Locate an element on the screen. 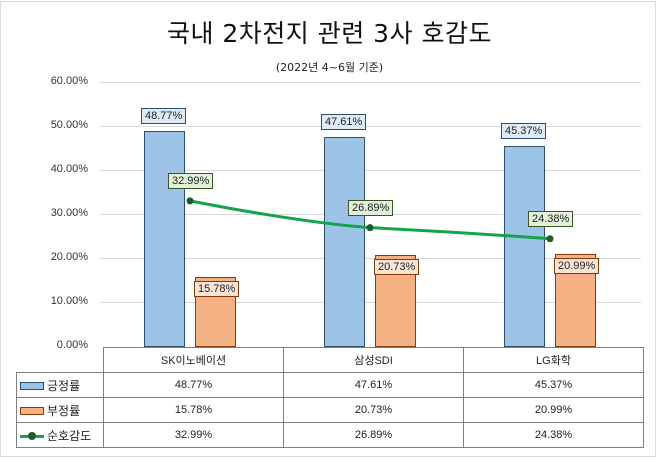  table-cell: 24.38% is located at coordinates (553, 435).